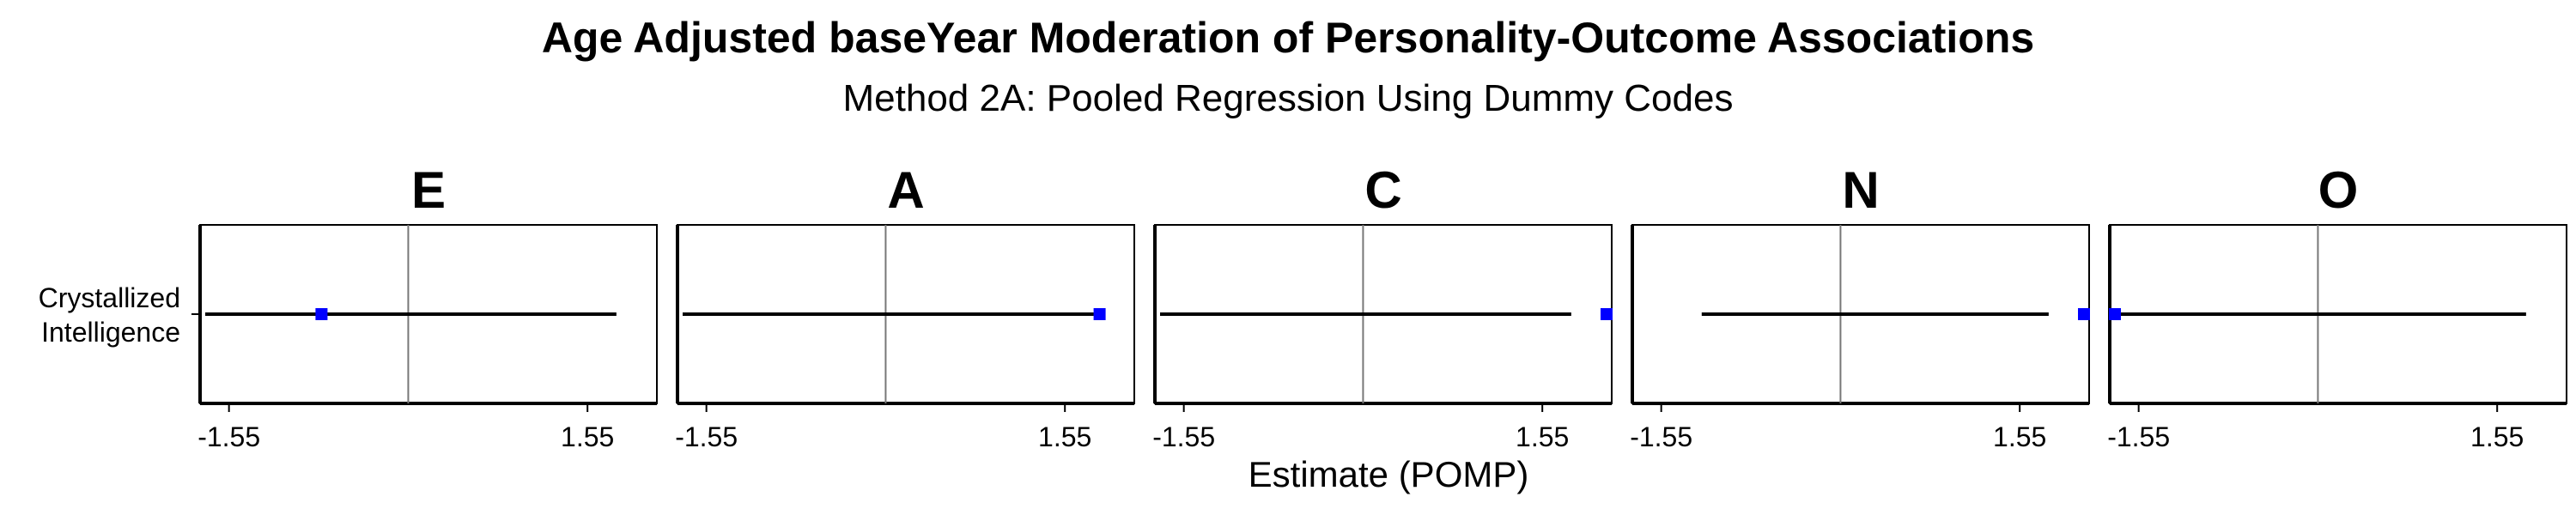 This screenshot has width=2576, height=515. What do you see at coordinates (1661, 436) in the screenshot?
I see `x-tick-label-n-0: -1.55` at bounding box center [1661, 436].